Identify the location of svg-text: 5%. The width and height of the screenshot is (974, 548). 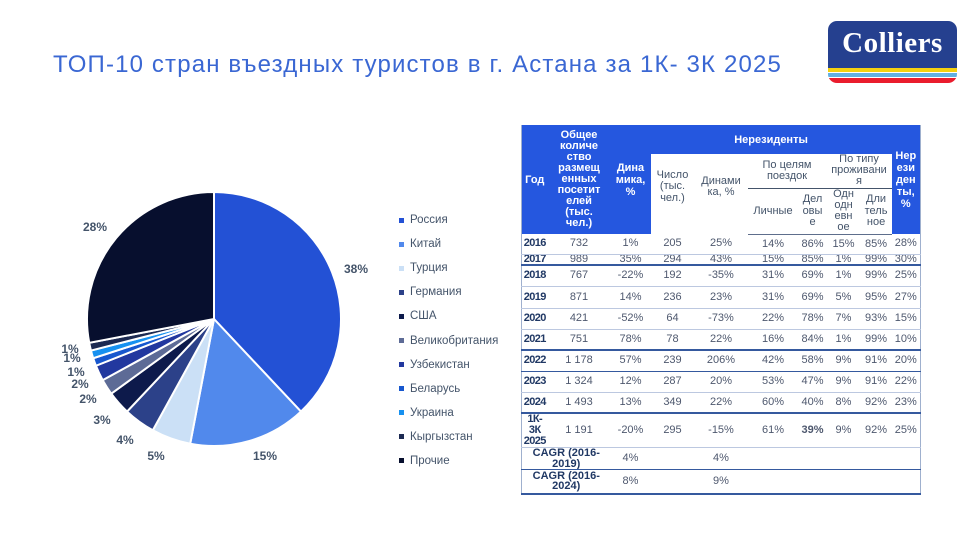
(156, 456).